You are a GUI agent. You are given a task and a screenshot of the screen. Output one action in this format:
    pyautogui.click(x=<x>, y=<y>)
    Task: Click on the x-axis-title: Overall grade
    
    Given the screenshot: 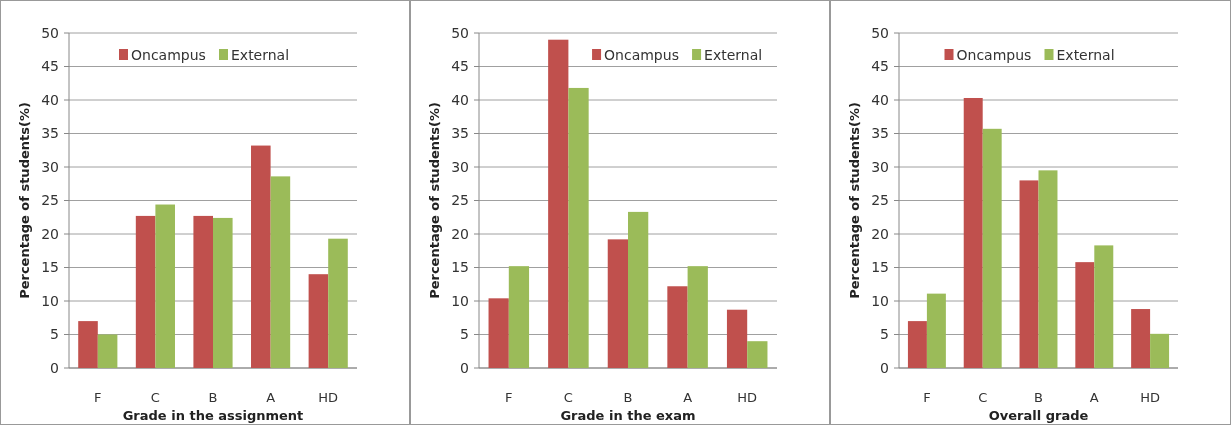 What is the action you would take?
    pyautogui.click(x=1038, y=415)
    